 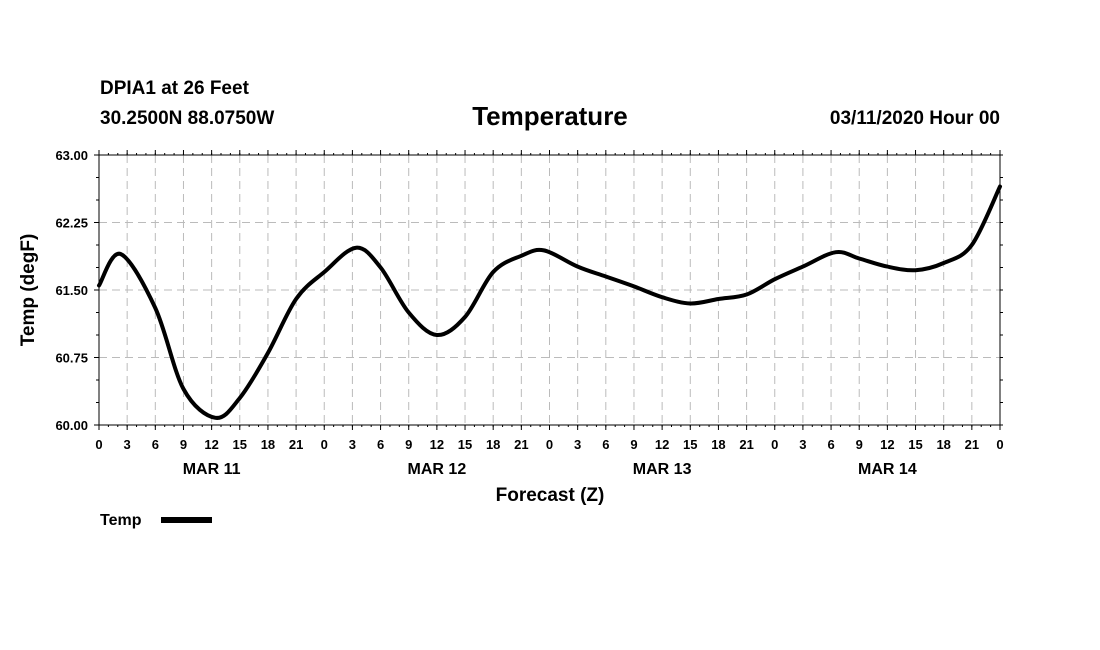 What do you see at coordinates (887, 469) in the screenshot?
I see `day-label: MAR 14` at bounding box center [887, 469].